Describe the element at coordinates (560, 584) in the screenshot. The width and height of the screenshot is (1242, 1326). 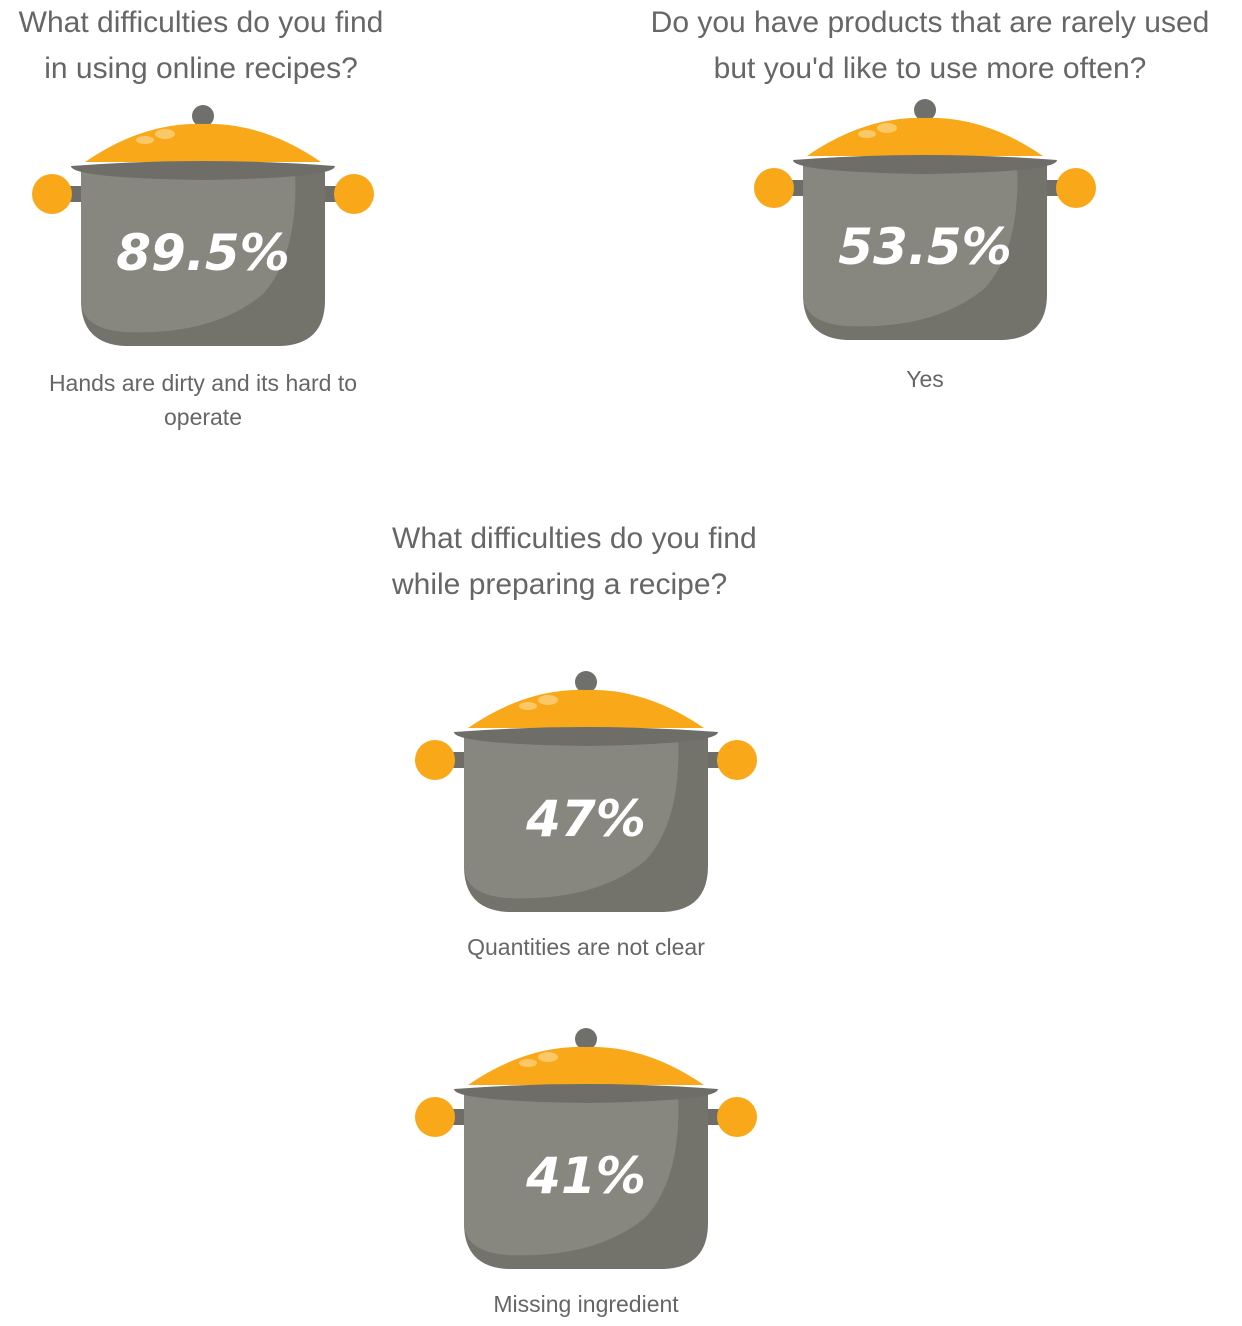
I see `question-line: while preparing a recipe?` at that location.